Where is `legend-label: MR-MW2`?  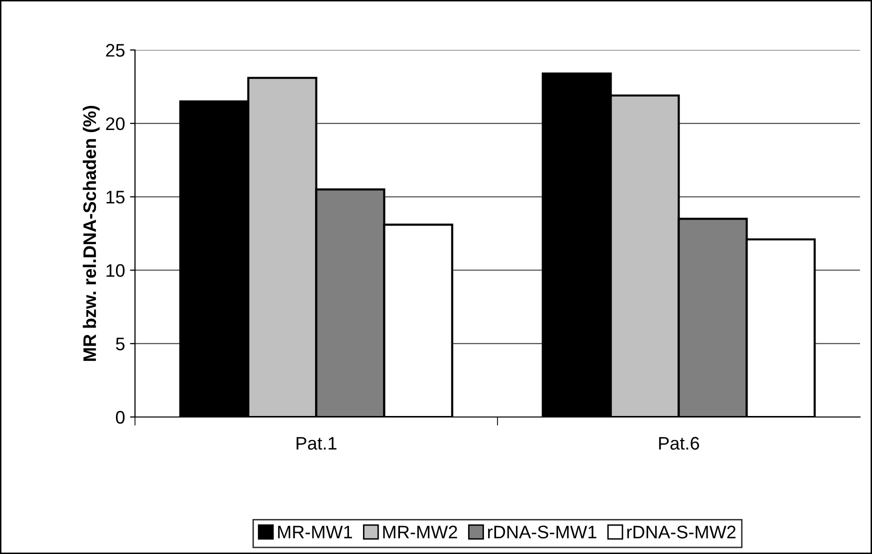
legend-label: MR-MW2 is located at coordinates (420, 532).